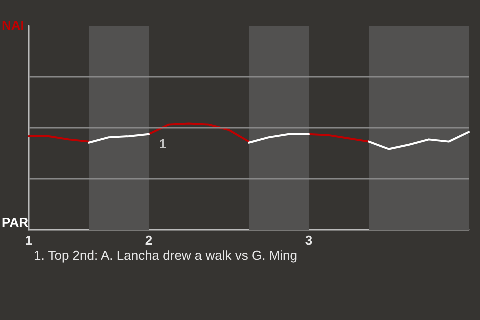 The image size is (480, 320). What do you see at coordinates (16, 222) in the screenshot?
I see `text: PAR` at bounding box center [16, 222].